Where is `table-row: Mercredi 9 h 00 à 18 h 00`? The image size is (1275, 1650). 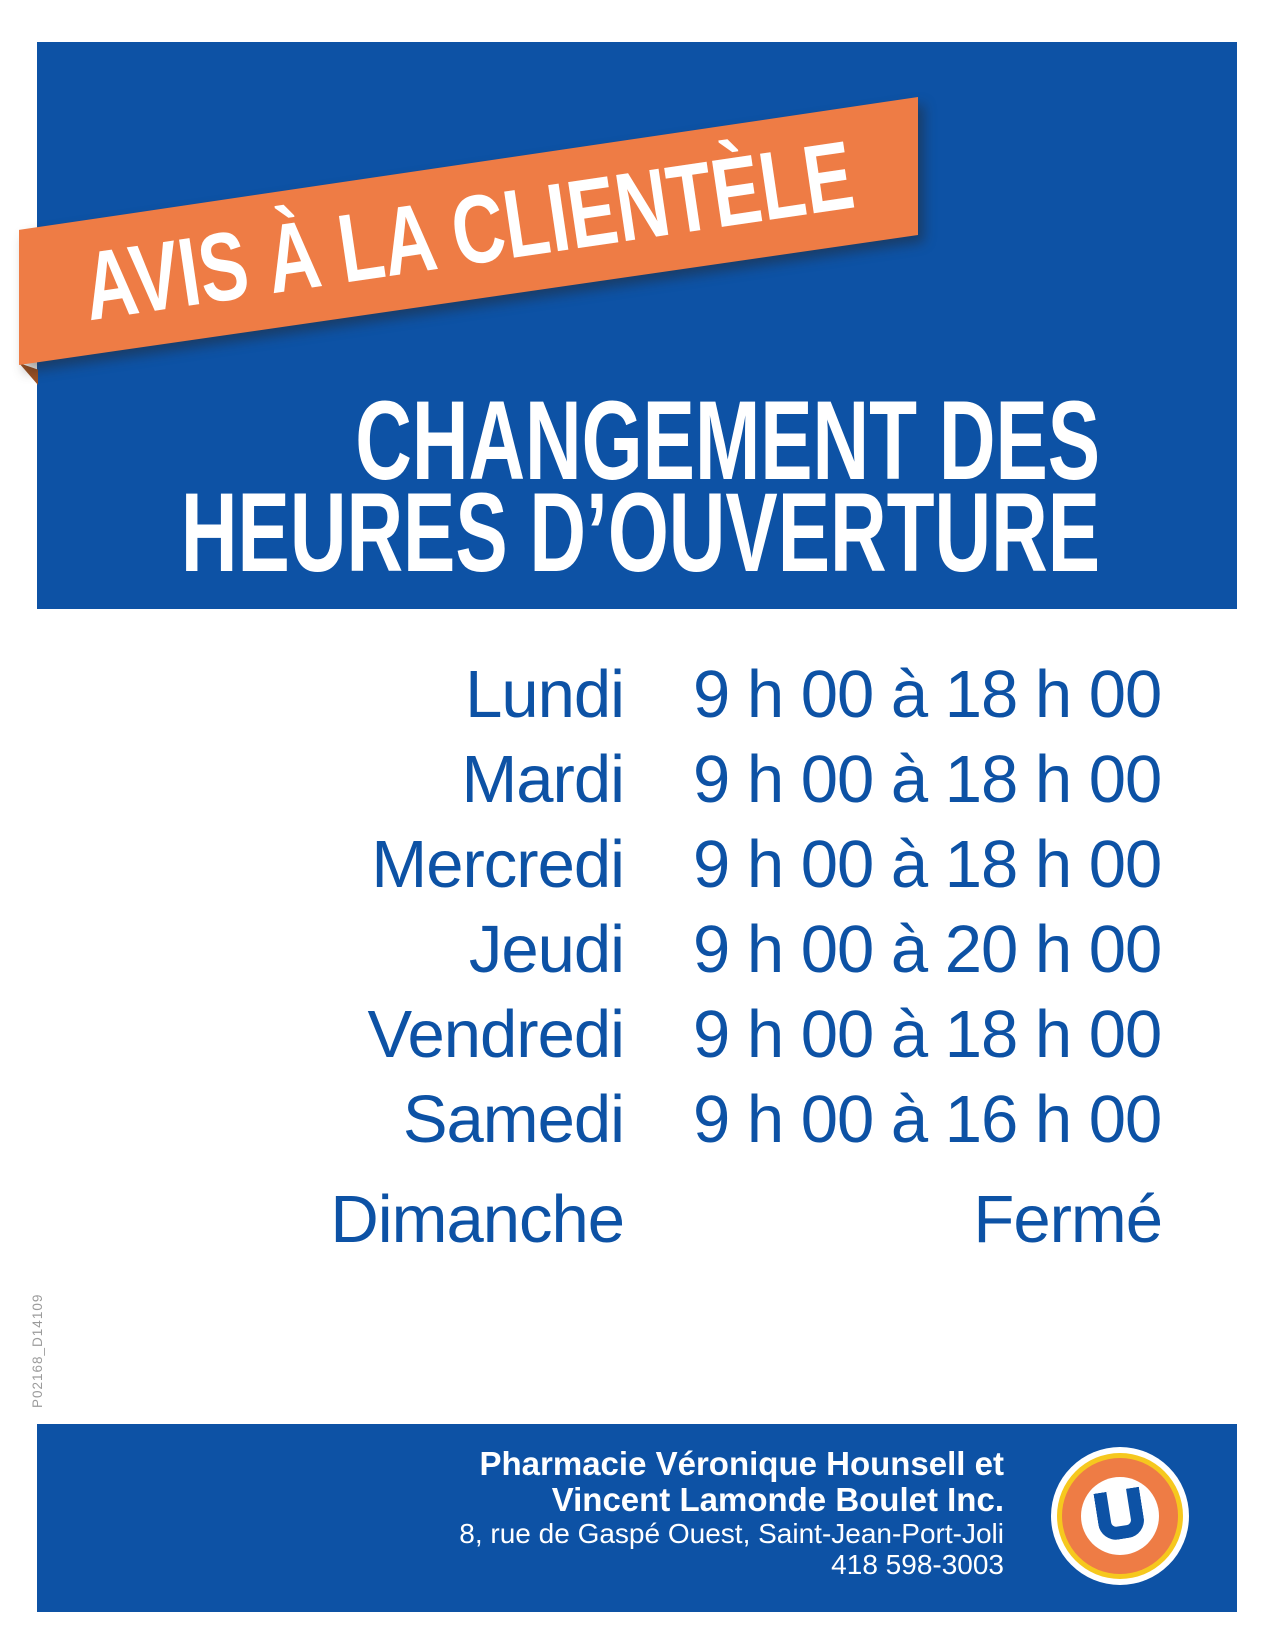
table-row: Mercredi 9 h 00 à 18 h 00 is located at coordinates (631, 864).